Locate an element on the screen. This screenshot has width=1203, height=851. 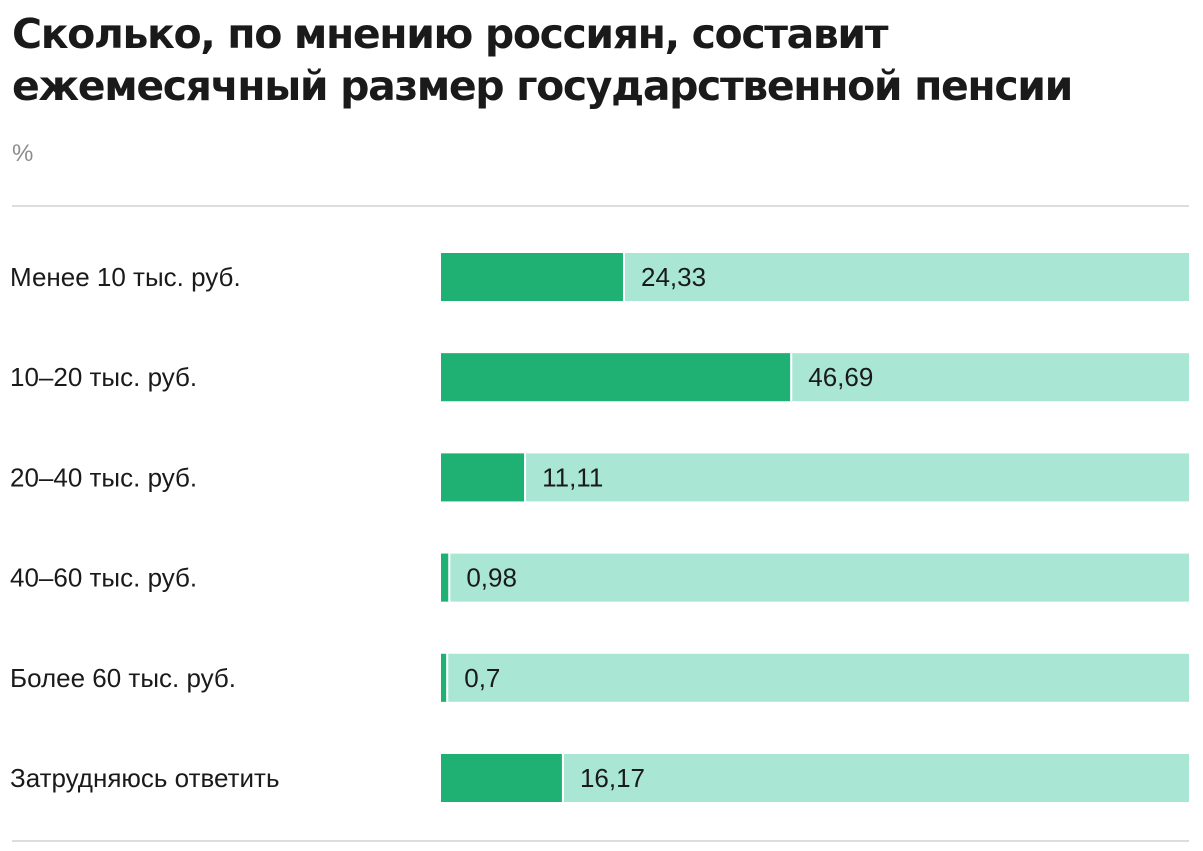
value-label: 0,98 is located at coordinates (491, 578).